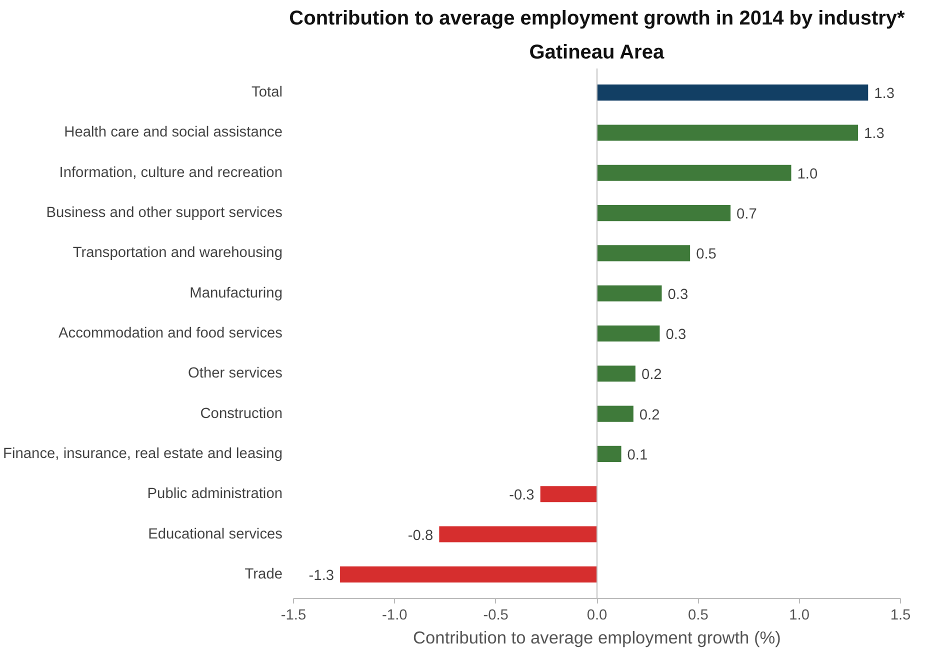 The width and height of the screenshot is (944, 656). What do you see at coordinates (171, 172) in the screenshot?
I see `y-tick-label: Information, culture and recreation` at bounding box center [171, 172].